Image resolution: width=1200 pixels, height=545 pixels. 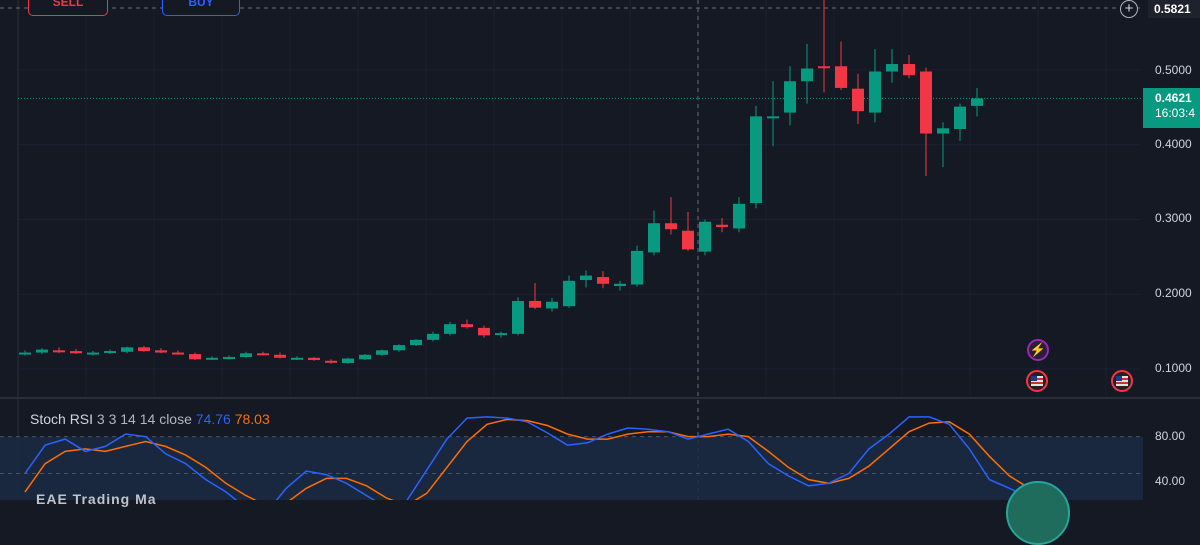 What do you see at coordinates (68, 8) in the screenshot?
I see `sell-button: SELL` at bounding box center [68, 8].